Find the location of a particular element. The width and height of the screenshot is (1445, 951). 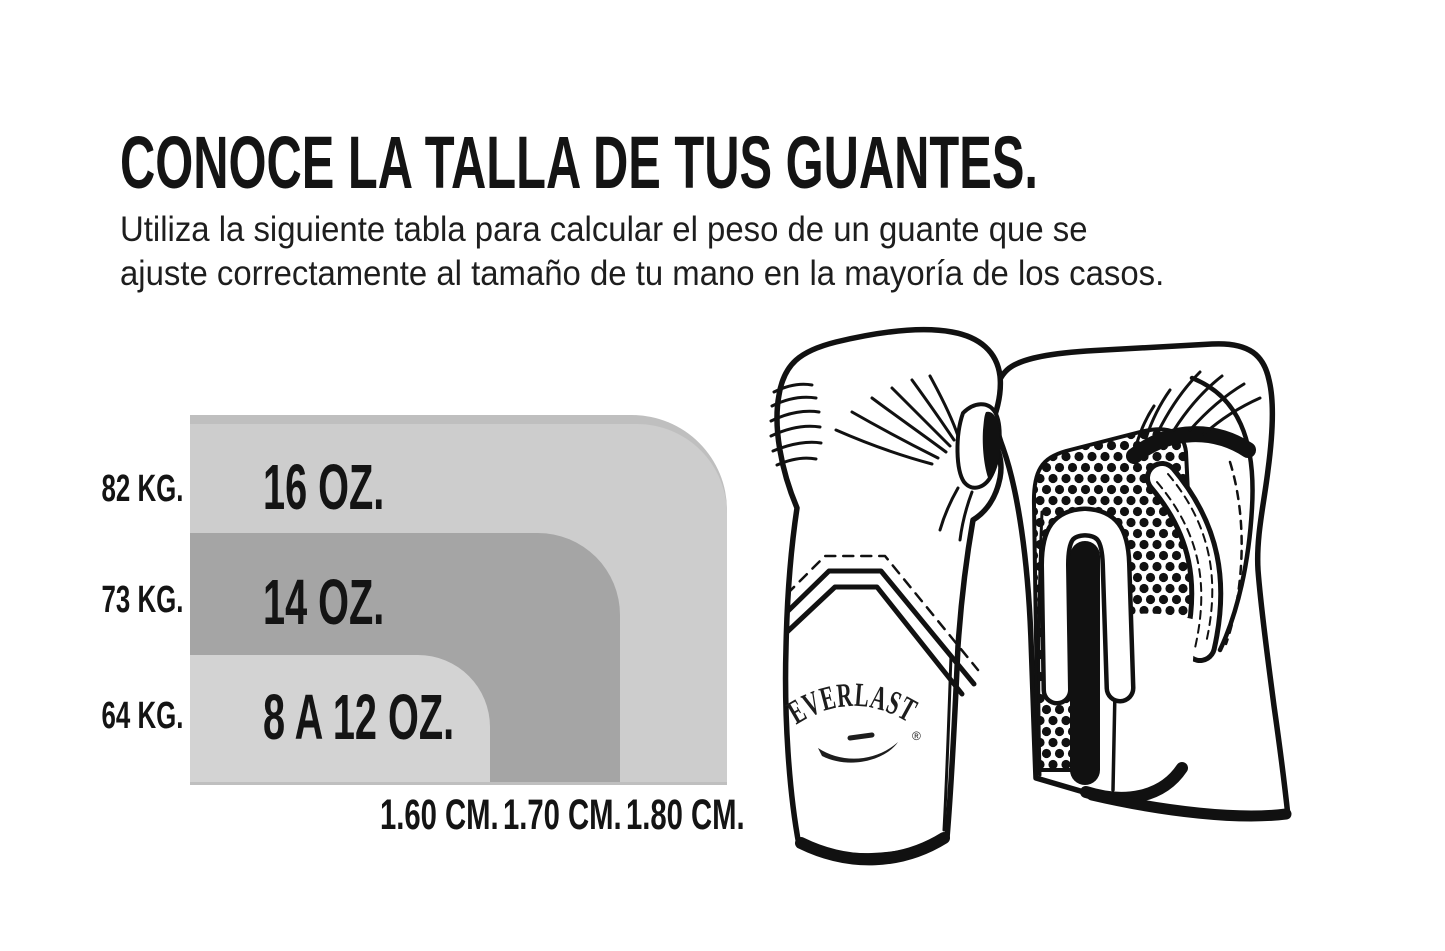

size-band-8-12oz is located at coordinates (340, 718).